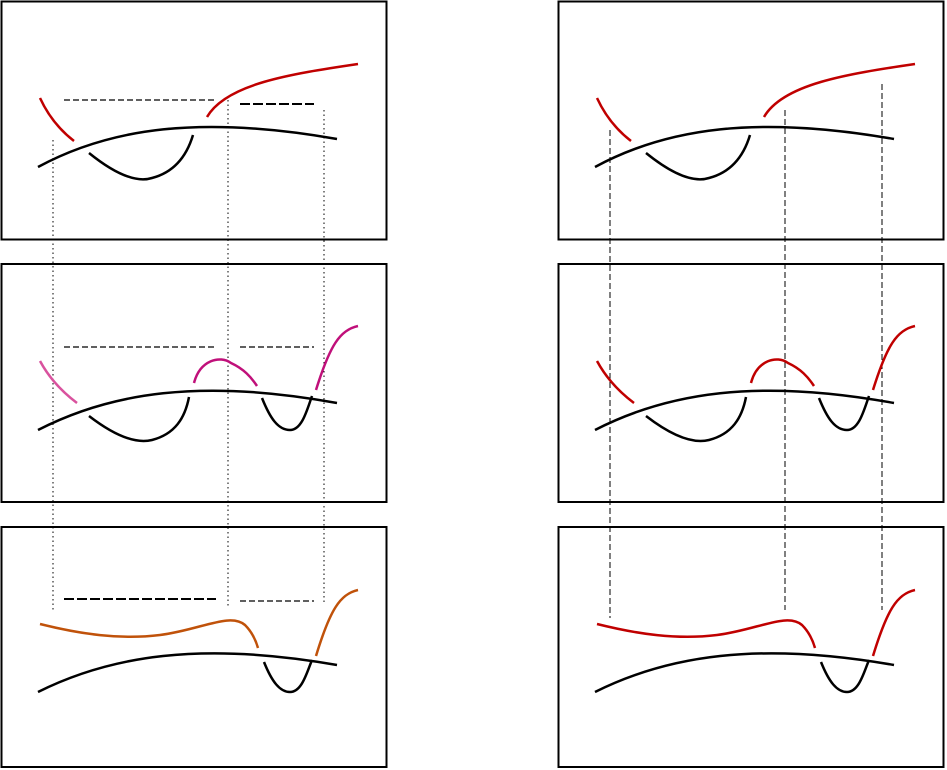 Image resolution: width=947 pixels, height=770 pixels. I want to click on red-arch, so click(782, 372).